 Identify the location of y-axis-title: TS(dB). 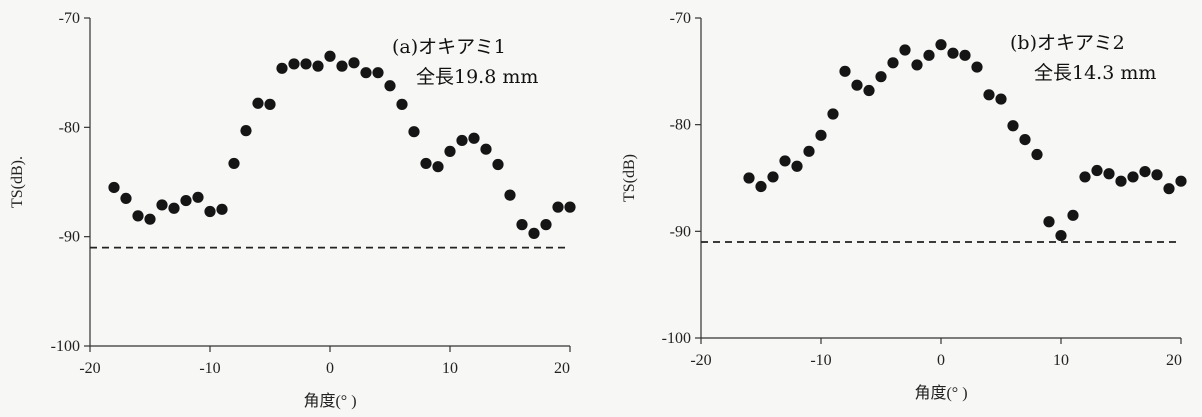
(629, 178).